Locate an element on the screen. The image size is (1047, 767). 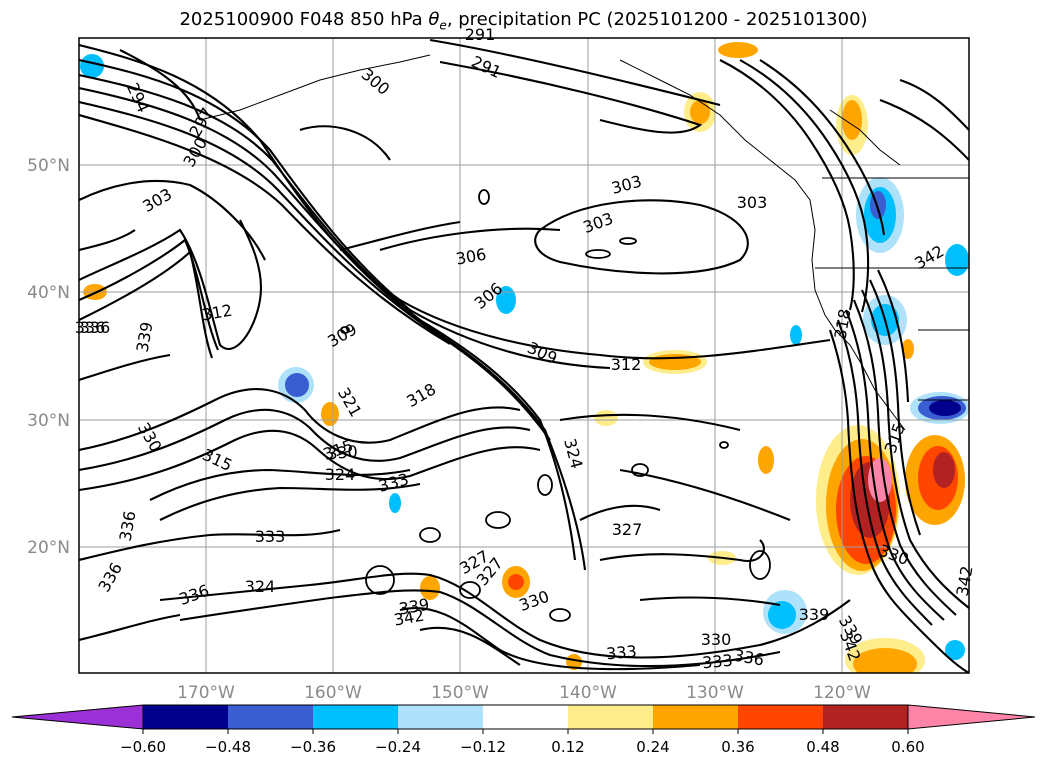
colorbar-extend-high is located at coordinates (971, 717).